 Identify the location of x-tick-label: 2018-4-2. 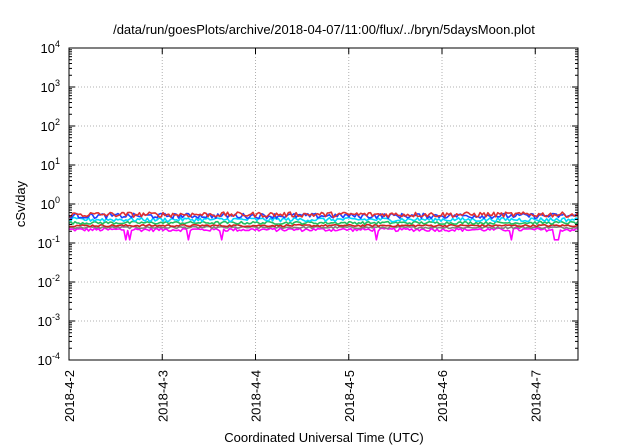
(69, 396).